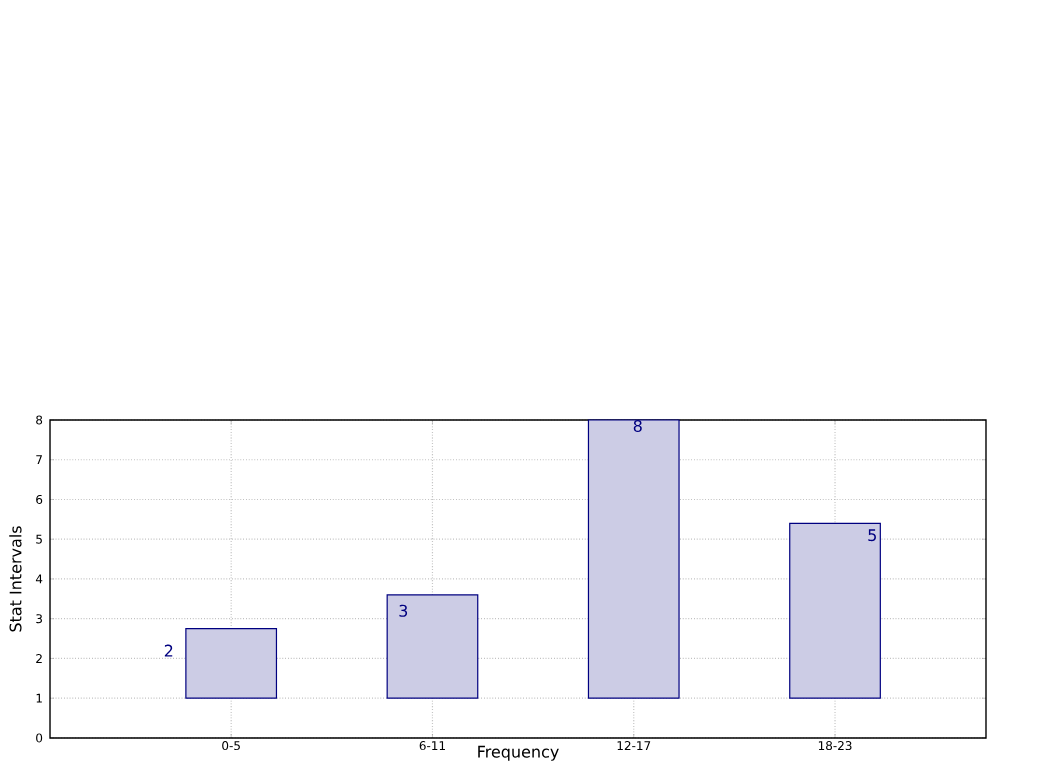 The image size is (1040, 780). I want to click on annotation: 5, so click(872, 535).